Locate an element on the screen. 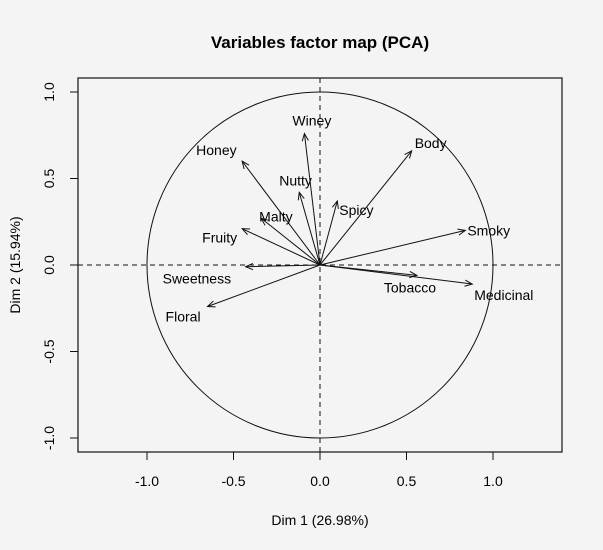  variable-tobacco: Tobacco is located at coordinates (377, 279).